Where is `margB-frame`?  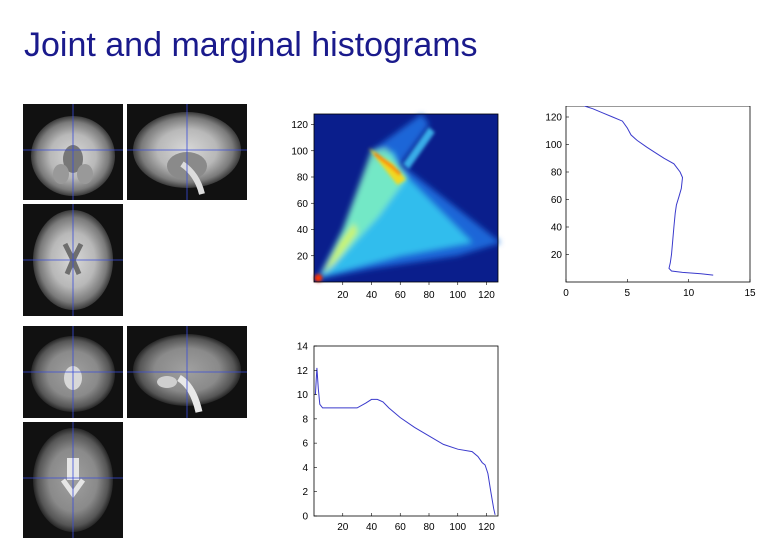 margB-frame is located at coordinates (406, 431).